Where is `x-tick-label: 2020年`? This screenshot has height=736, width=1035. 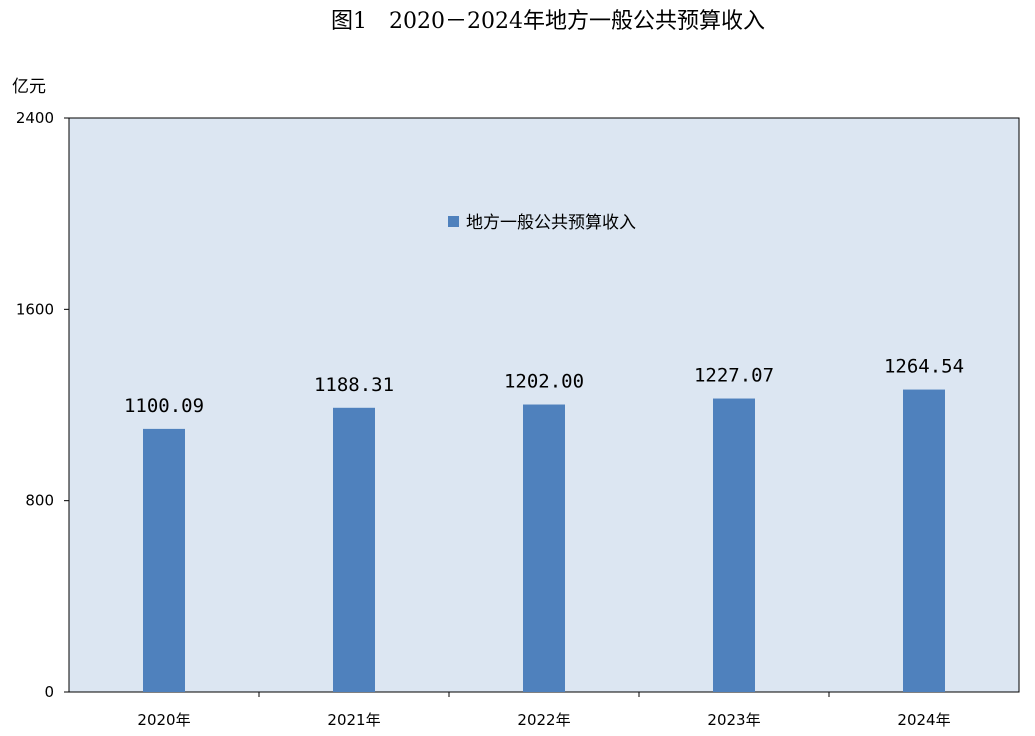
x-tick-label: 2020年 is located at coordinates (163, 720).